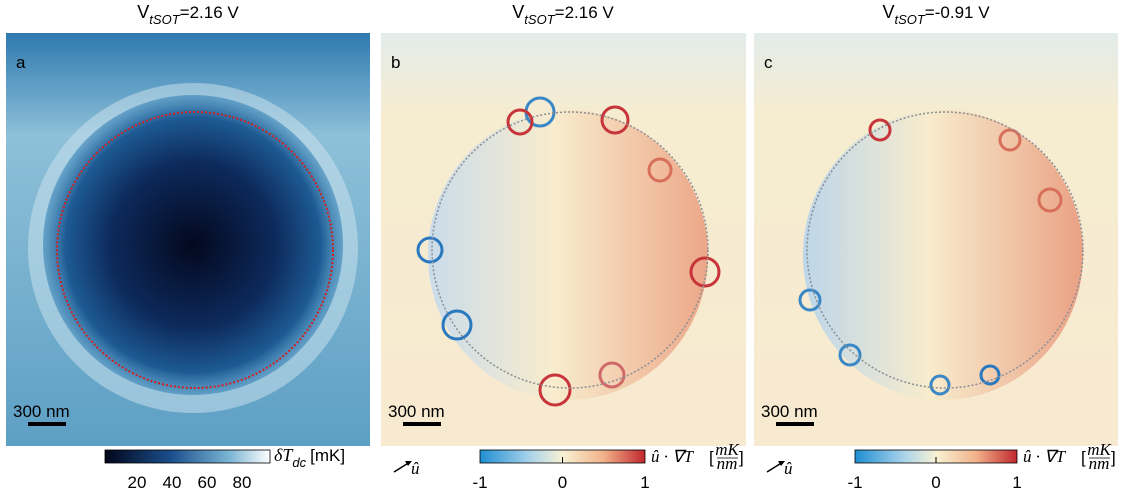 The height and width of the screenshot is (498, 1125). I want to click on label-unit: [mK], so click(327, 455).